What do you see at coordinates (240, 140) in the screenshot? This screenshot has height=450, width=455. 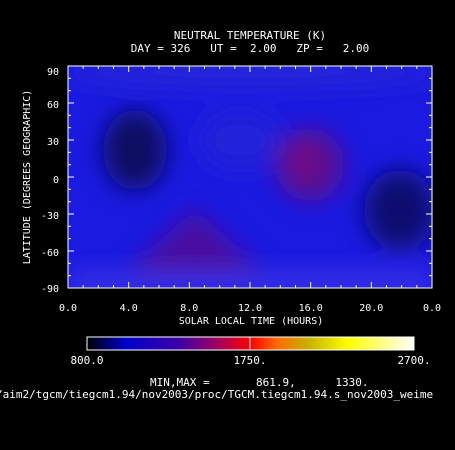 I see `cool-region-mid` at bounding box center [240, 140].